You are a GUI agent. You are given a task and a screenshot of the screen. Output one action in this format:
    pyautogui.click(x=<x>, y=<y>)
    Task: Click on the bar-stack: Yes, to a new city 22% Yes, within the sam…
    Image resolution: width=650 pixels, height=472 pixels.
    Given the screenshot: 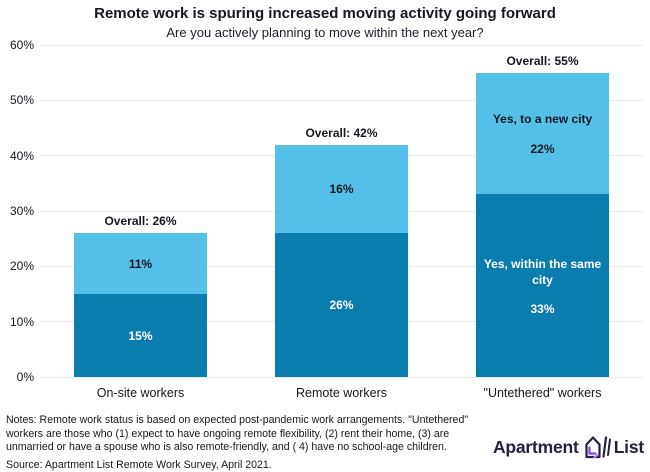 What is the action you would take?
    pyautogui.click(x=542, y=224)
    